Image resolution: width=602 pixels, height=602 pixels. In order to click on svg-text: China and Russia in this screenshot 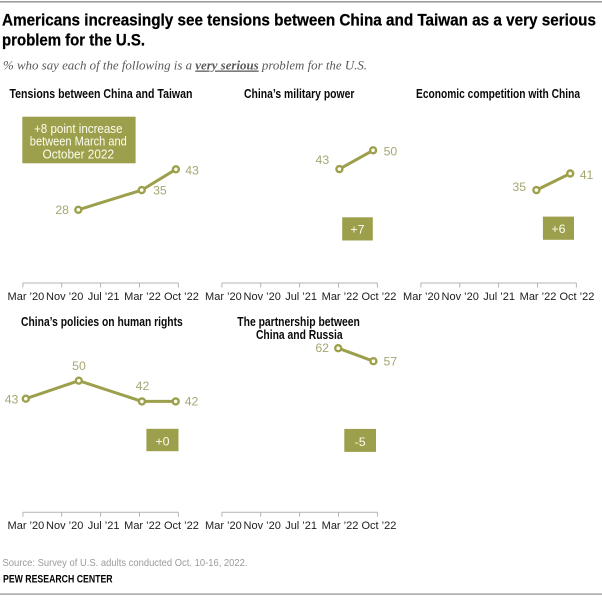, I will do `click(300, 335)`.